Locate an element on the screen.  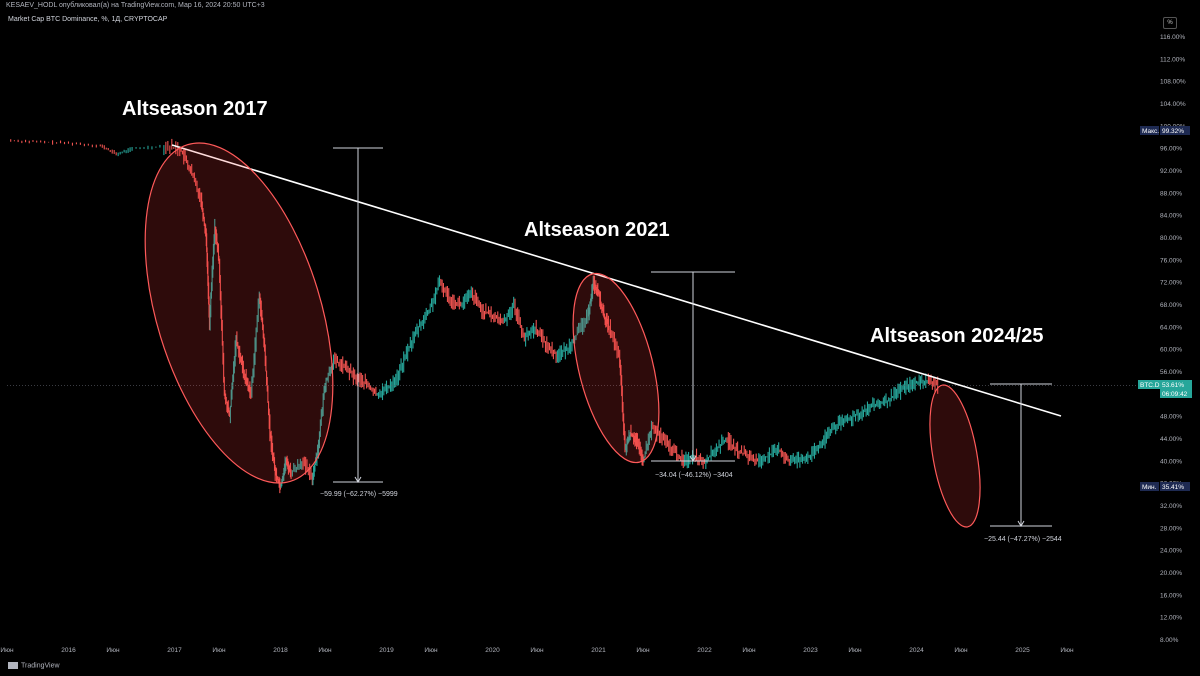
currency-button: % is located at coordinates (1170, 23).